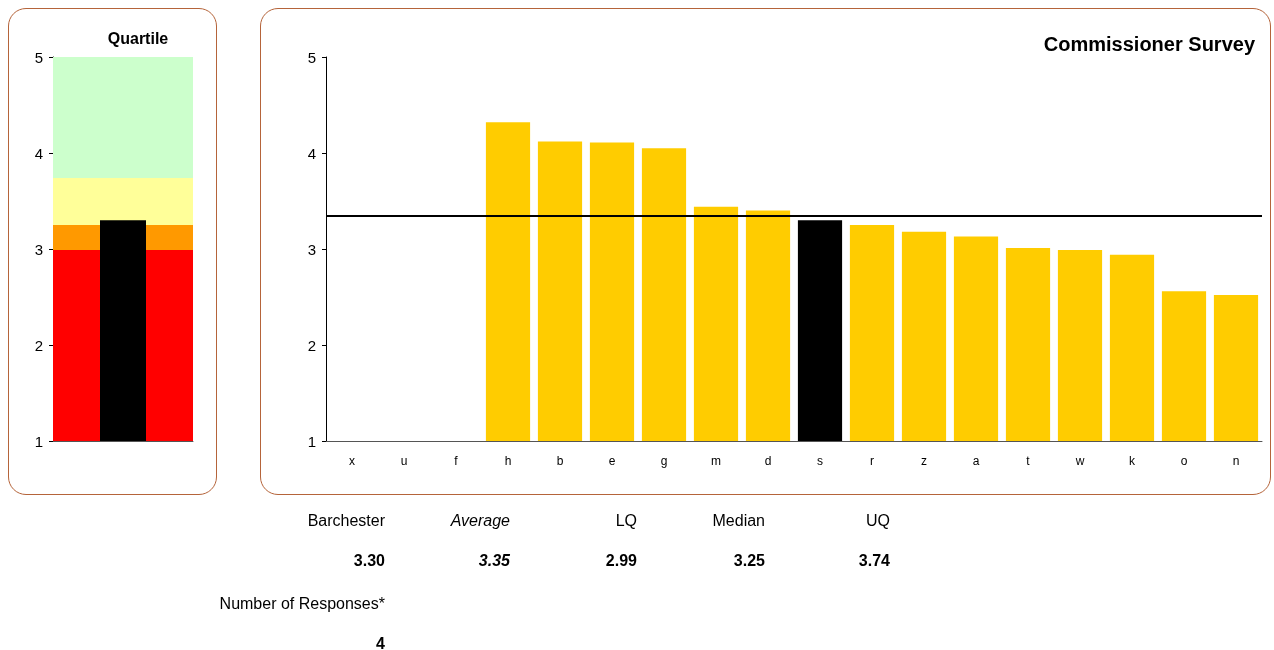 The width and height of the screenshot is (1274, 650). What do you see at coordinates (302, 604) in the screenshot?
I see `text: Number of Responses*` at bounding box center [302, 604].